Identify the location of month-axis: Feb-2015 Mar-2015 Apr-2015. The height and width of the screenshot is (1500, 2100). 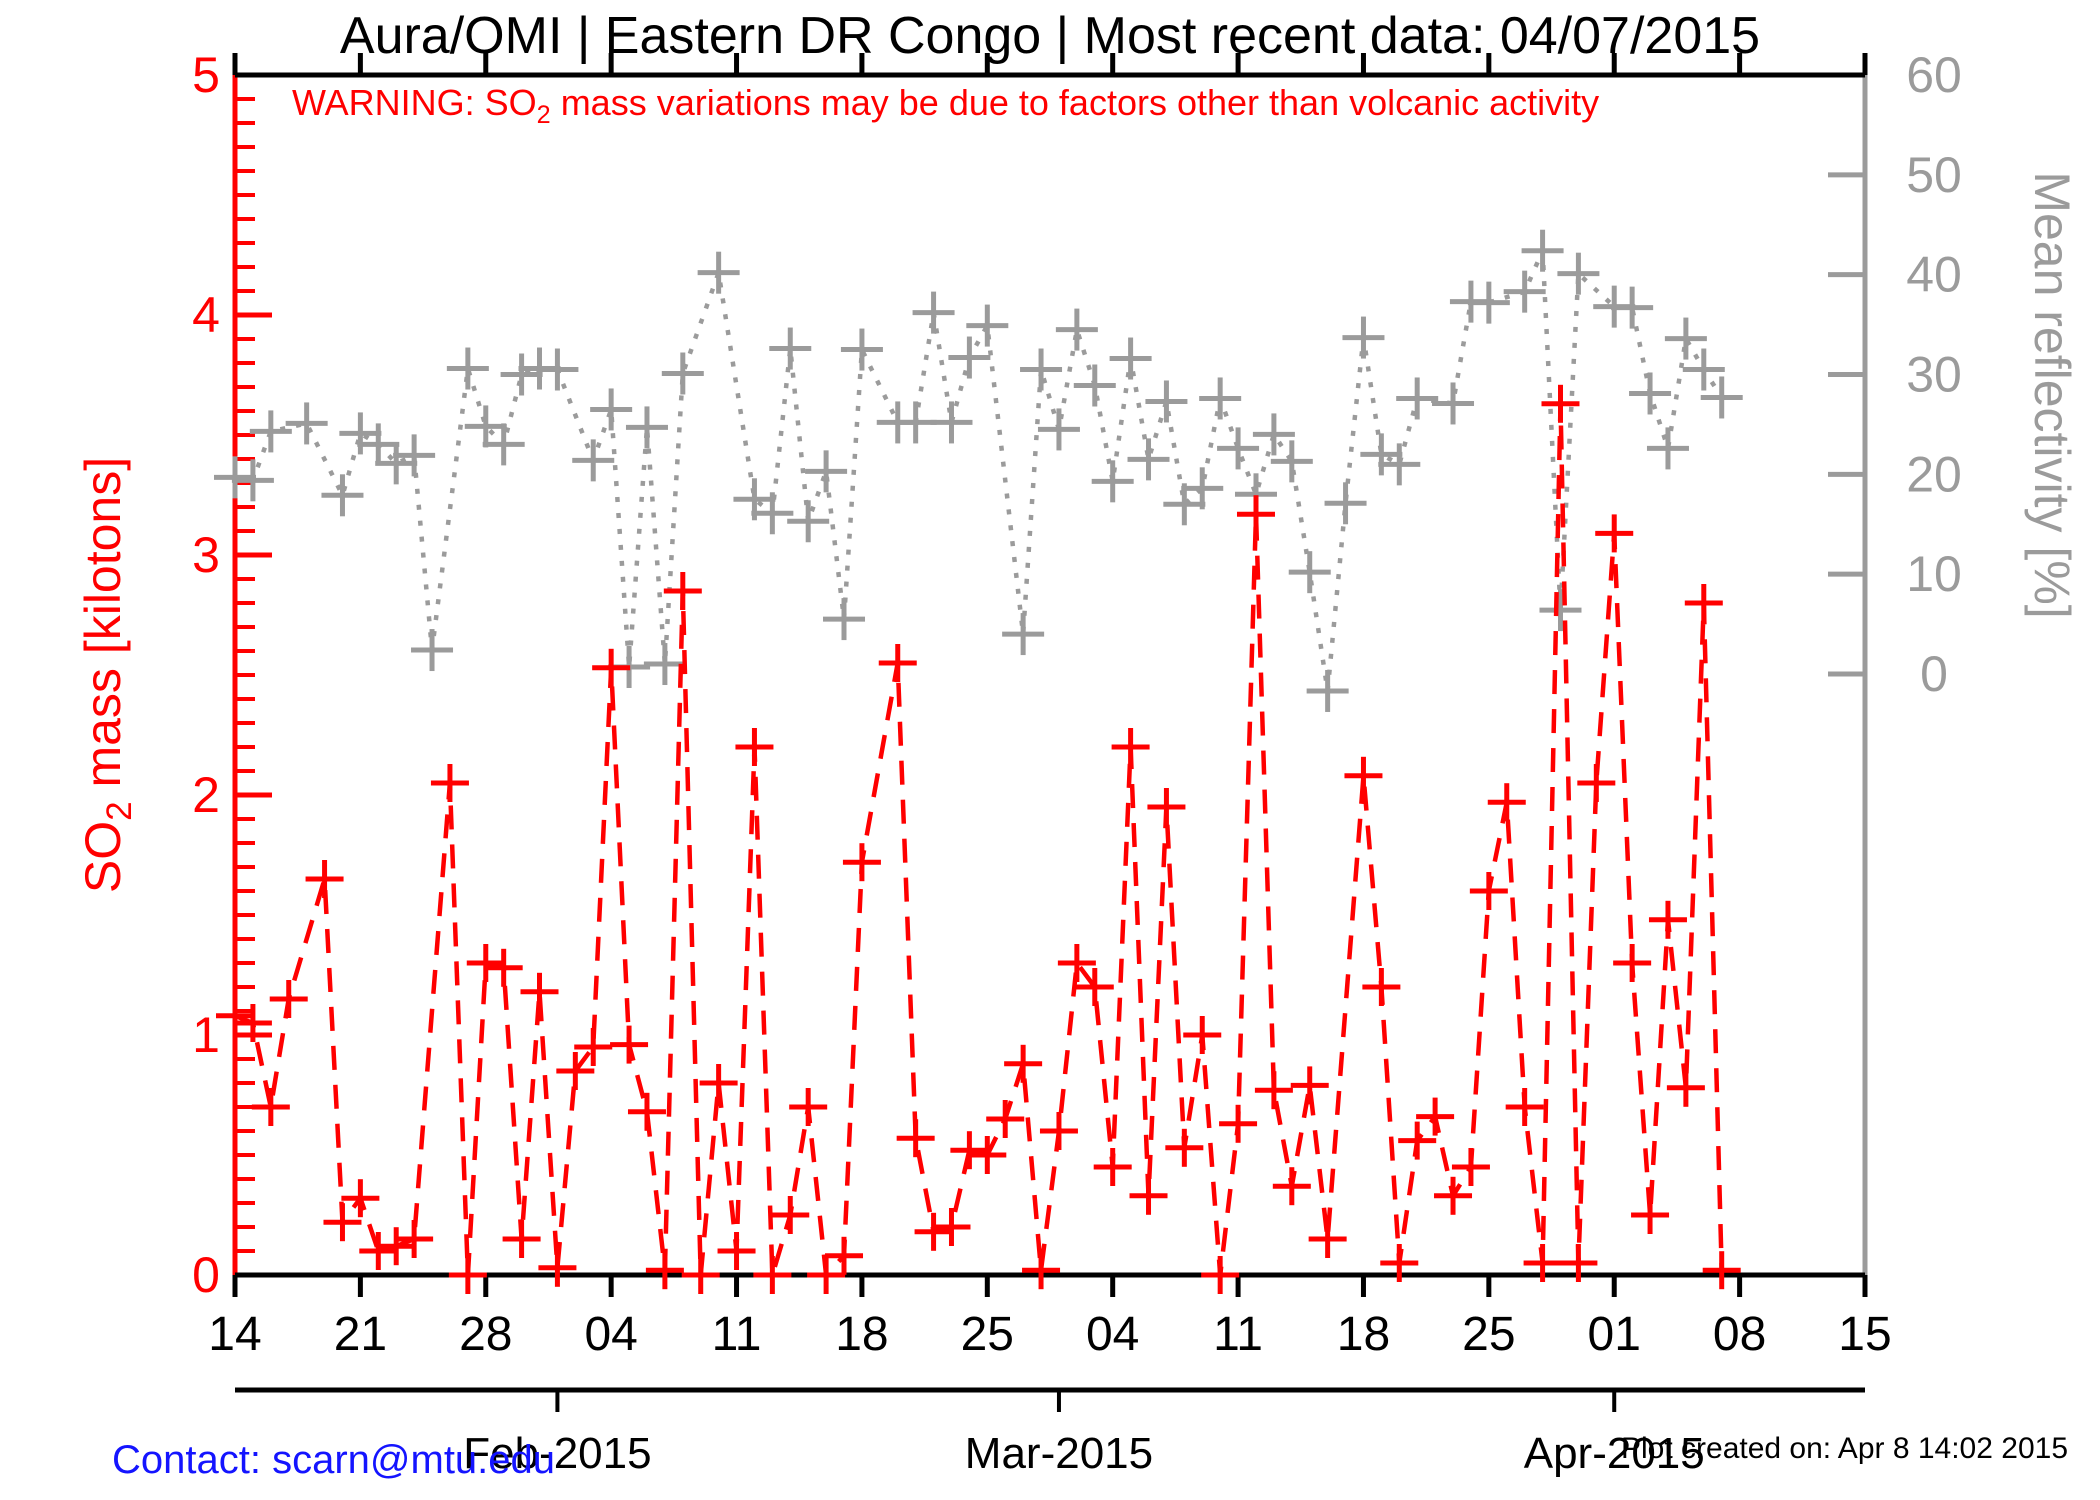
(1050, 1432).